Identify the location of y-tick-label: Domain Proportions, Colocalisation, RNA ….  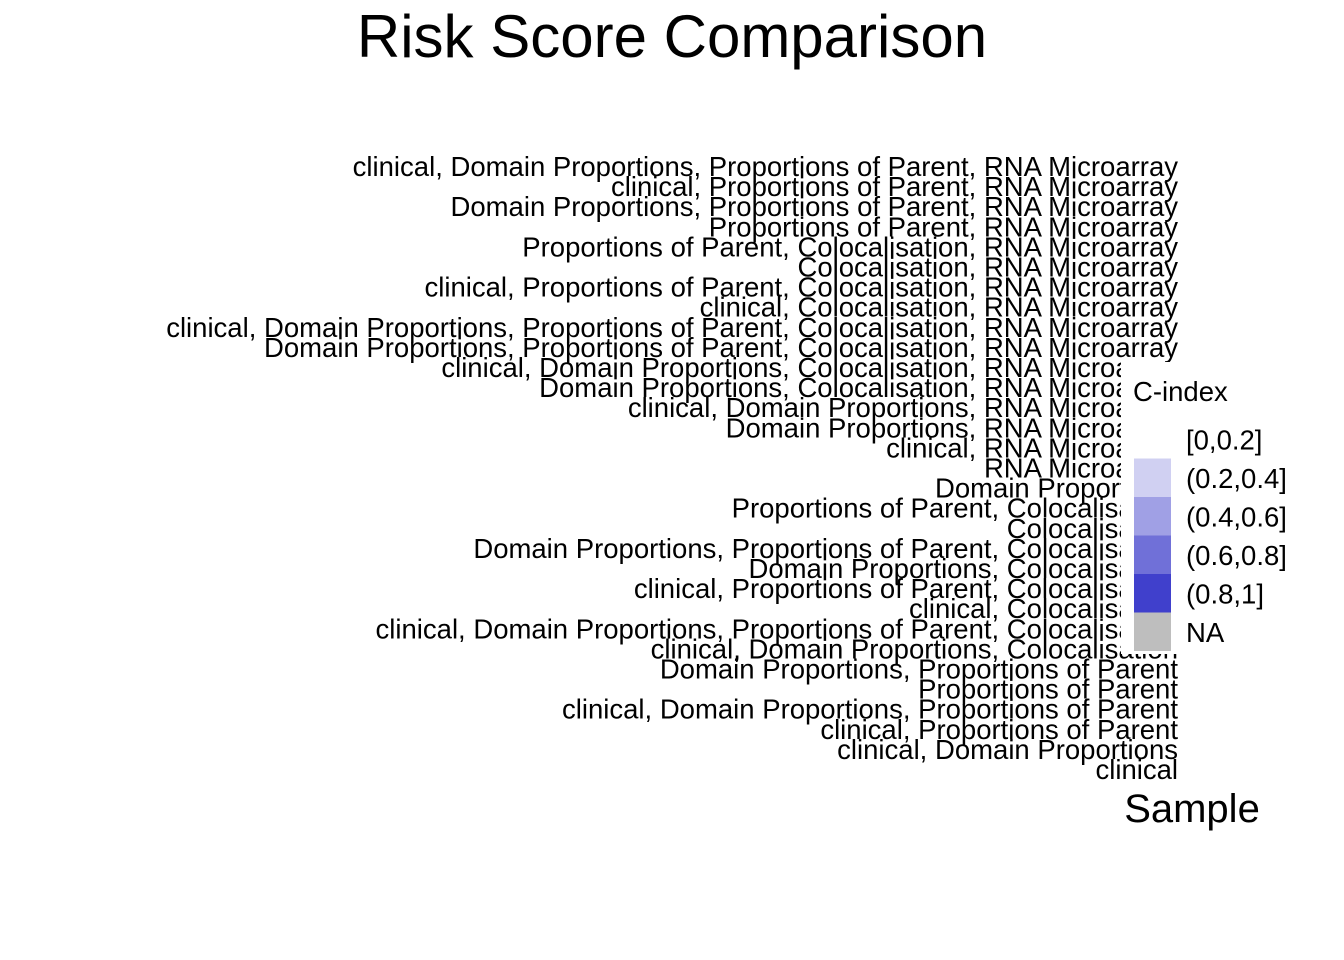
(858, 387).